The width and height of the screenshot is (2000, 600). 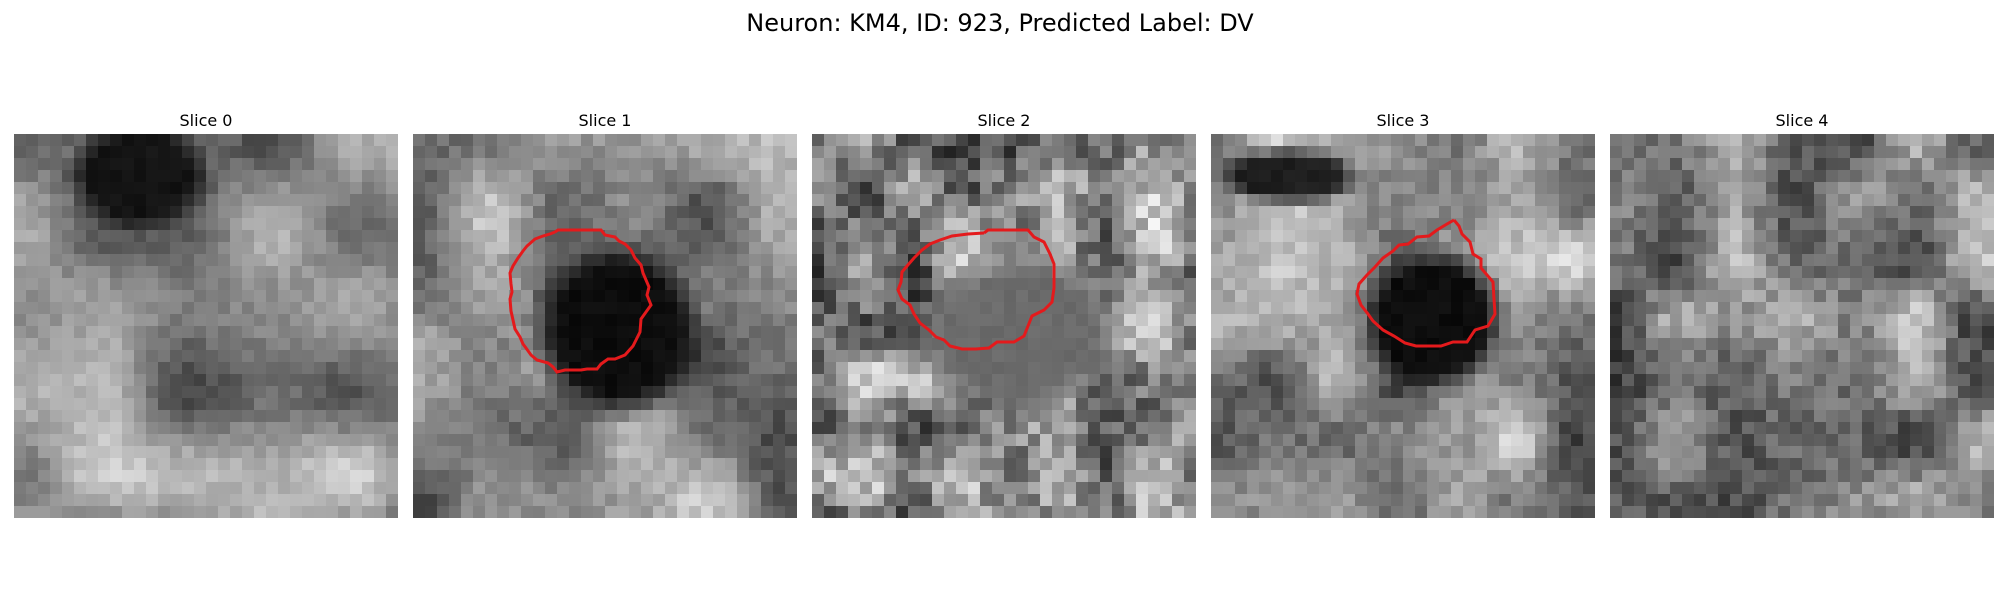 I want to click on slice-panel-0: Slice 0, so click(x=206, y=313).